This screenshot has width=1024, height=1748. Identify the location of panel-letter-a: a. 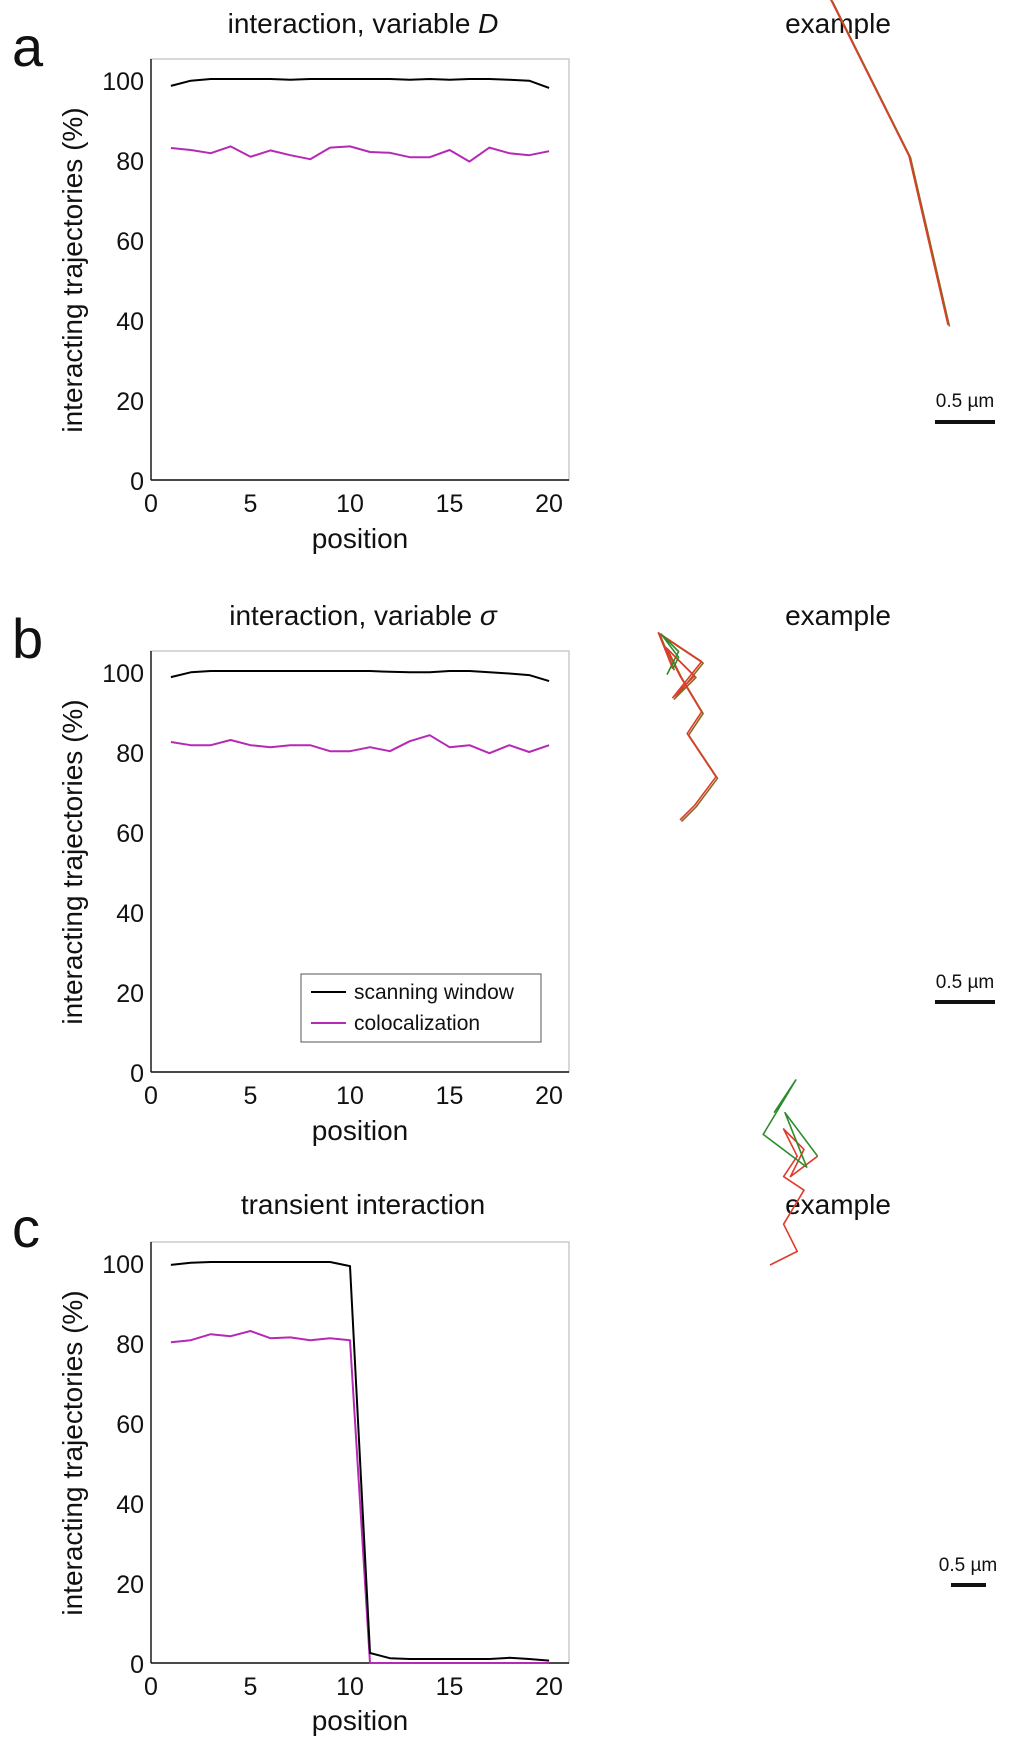
(28, 46).